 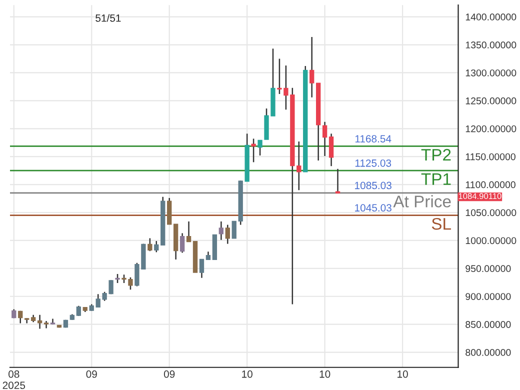 I want to click on annotation: 1045.03, so click(x=373, y=208).